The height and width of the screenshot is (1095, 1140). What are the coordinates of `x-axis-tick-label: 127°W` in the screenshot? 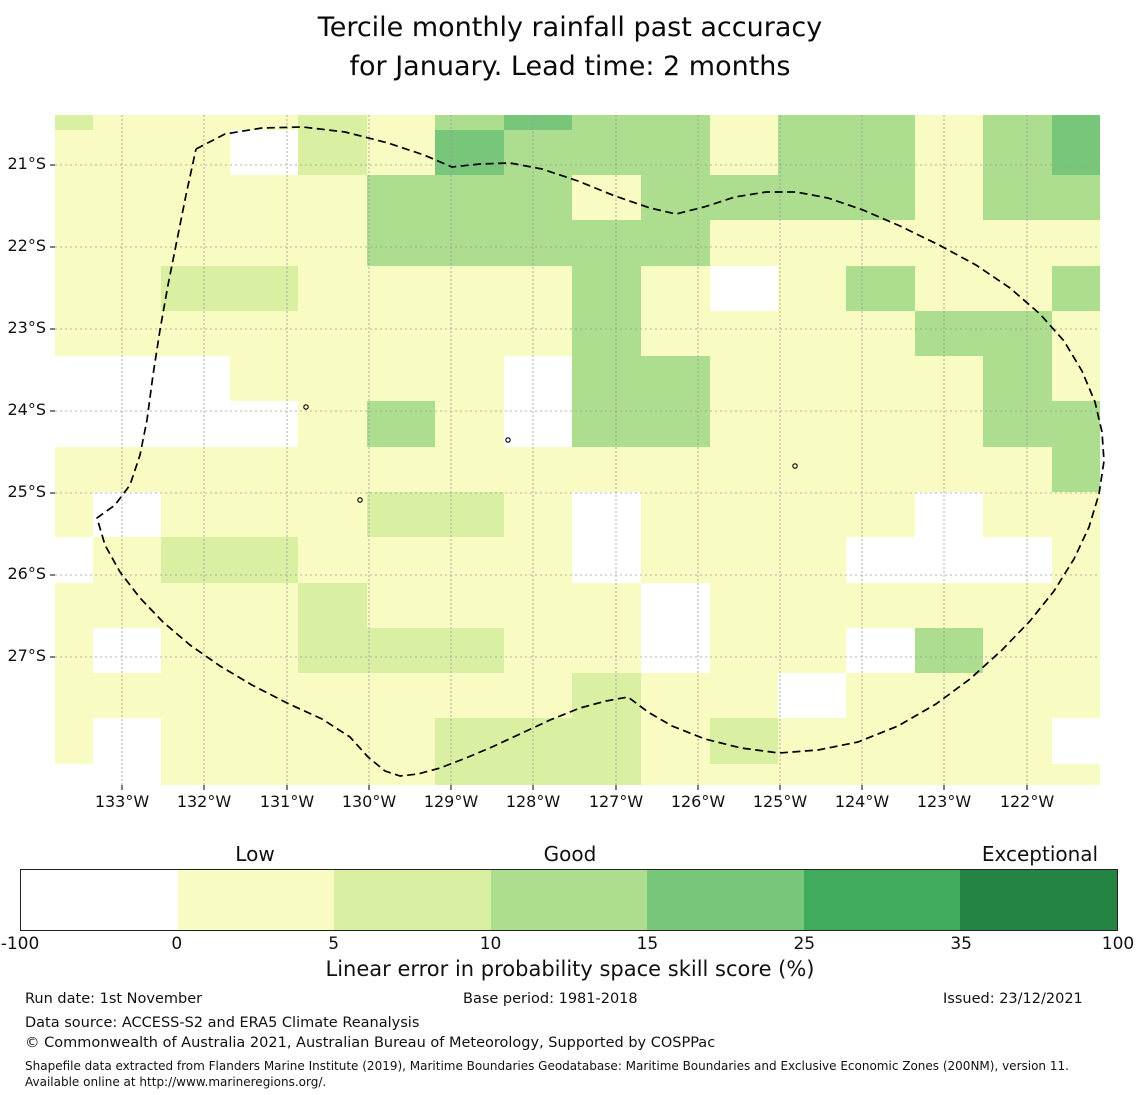 It's located at (616, 801).